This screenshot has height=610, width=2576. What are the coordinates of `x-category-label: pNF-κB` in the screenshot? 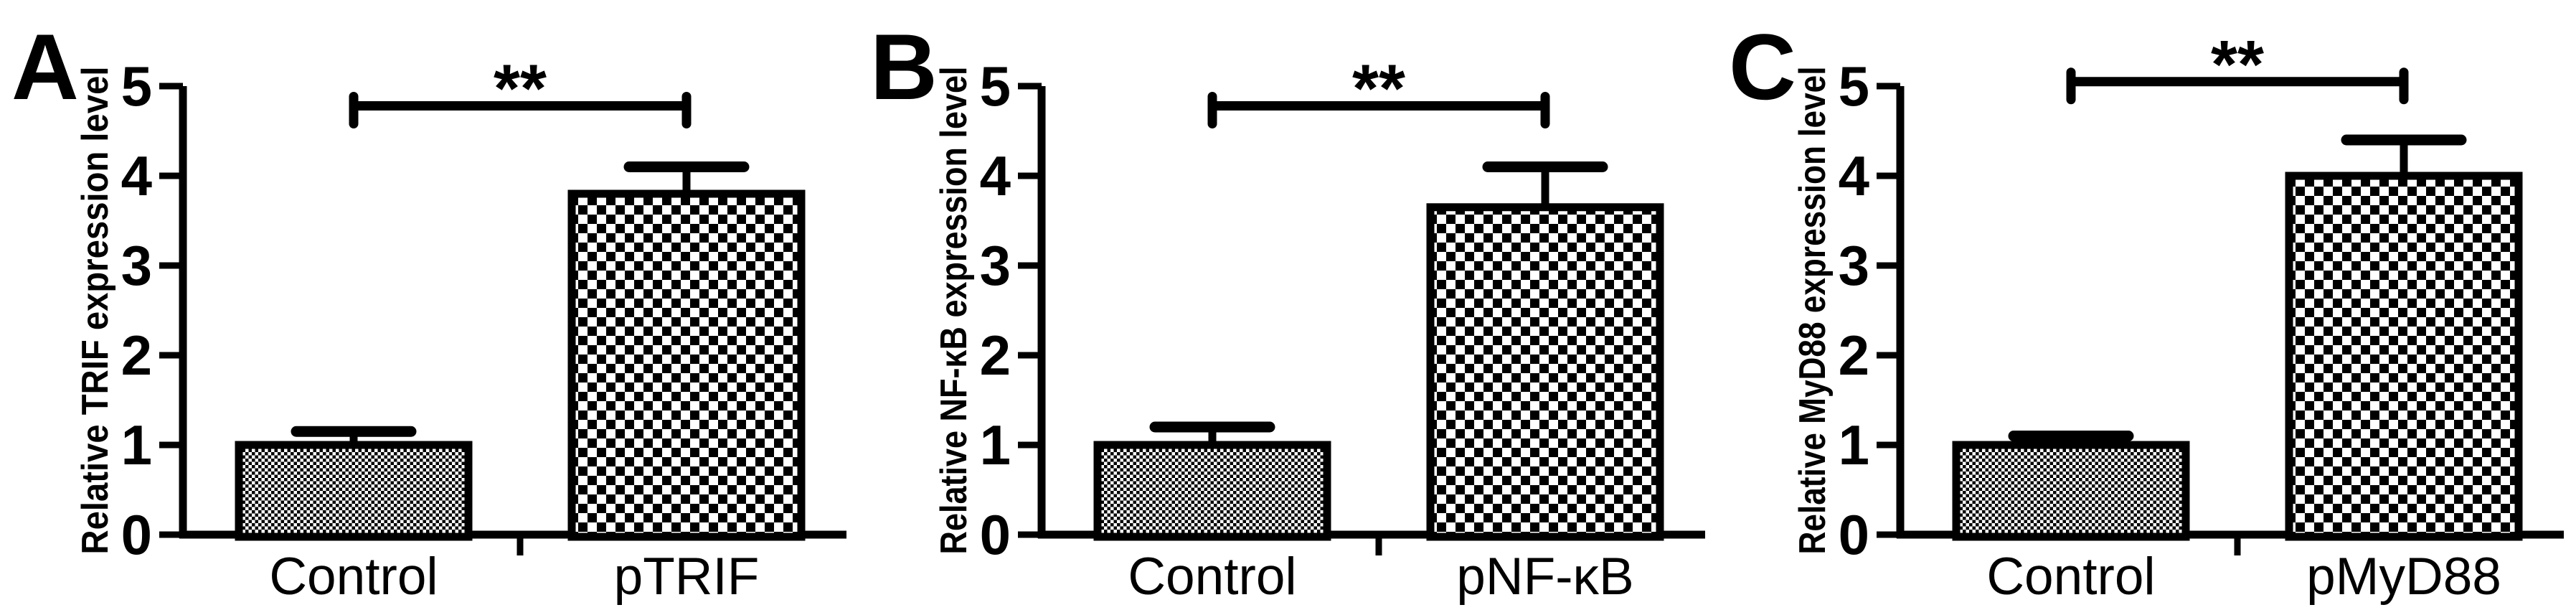 It's located at (1544, 577).